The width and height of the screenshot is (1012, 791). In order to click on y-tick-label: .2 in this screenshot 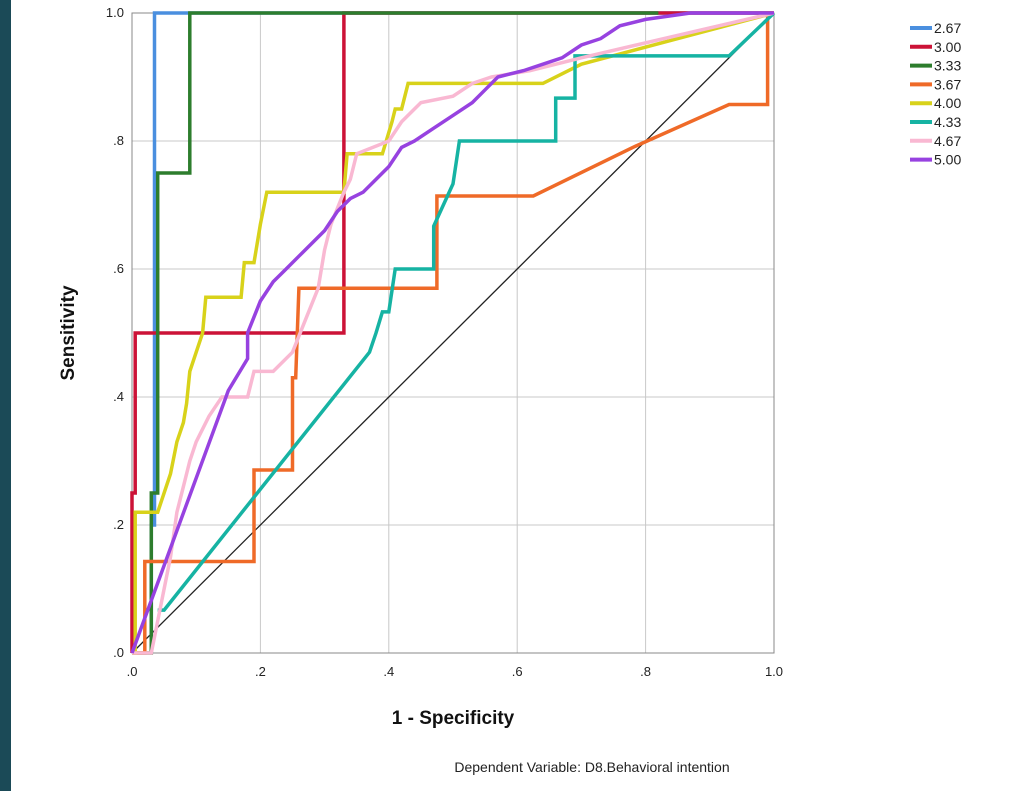, I will do `click(118, 524)`.